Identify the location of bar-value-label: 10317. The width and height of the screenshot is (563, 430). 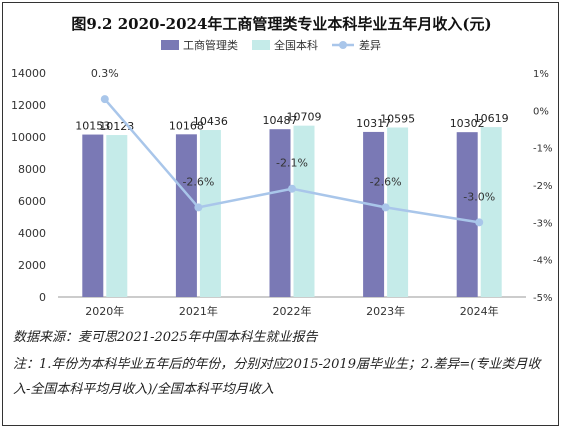
(373, 123).